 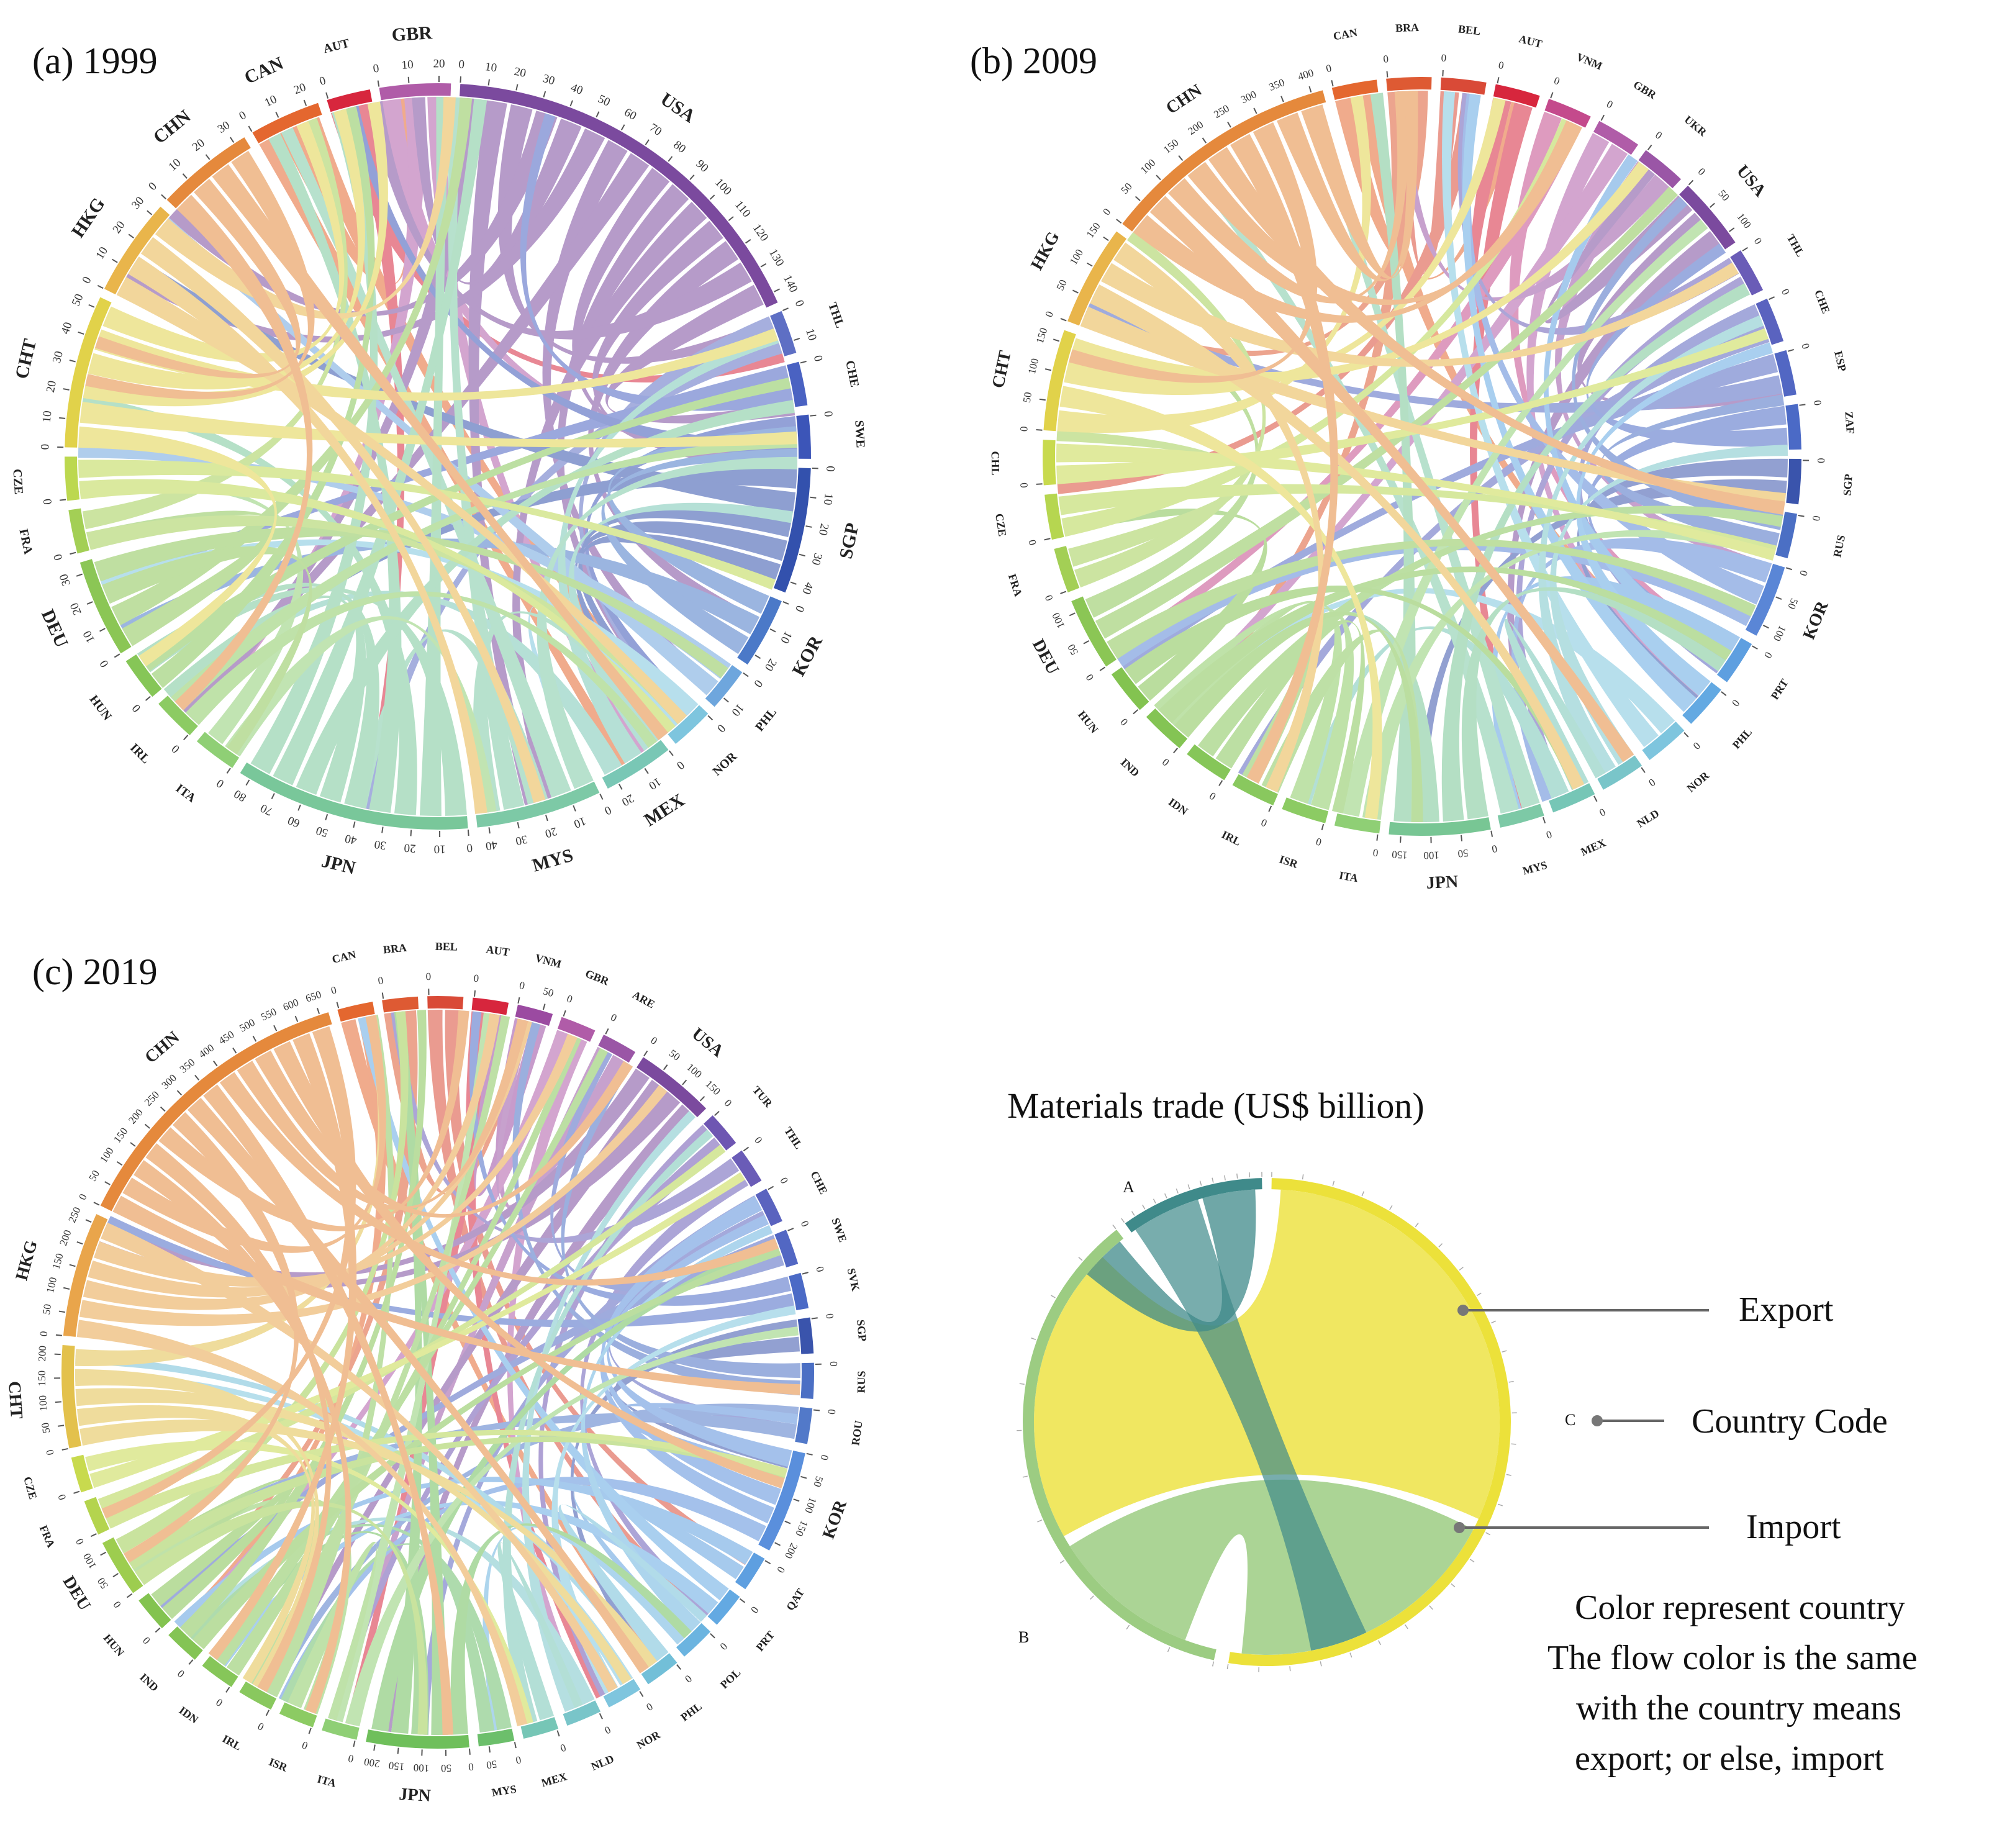 What do you see at coordinates (539, 988) in the screenshot?
I see `country-segment-vnm: 0 50 VNM` at bounding box center [539, 988].